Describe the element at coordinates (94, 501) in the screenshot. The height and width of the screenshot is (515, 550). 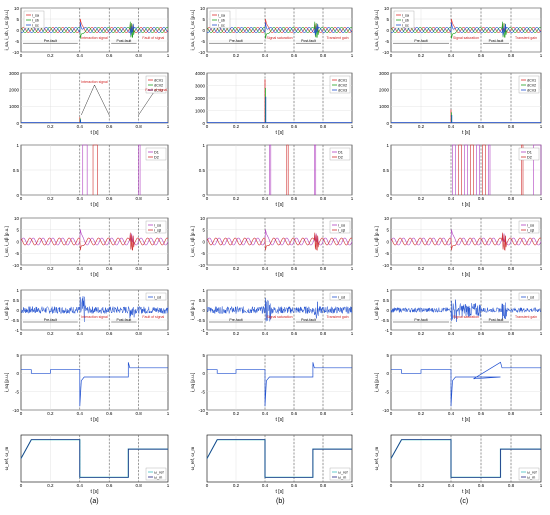
I see `column-label-a: (a)` at that location.